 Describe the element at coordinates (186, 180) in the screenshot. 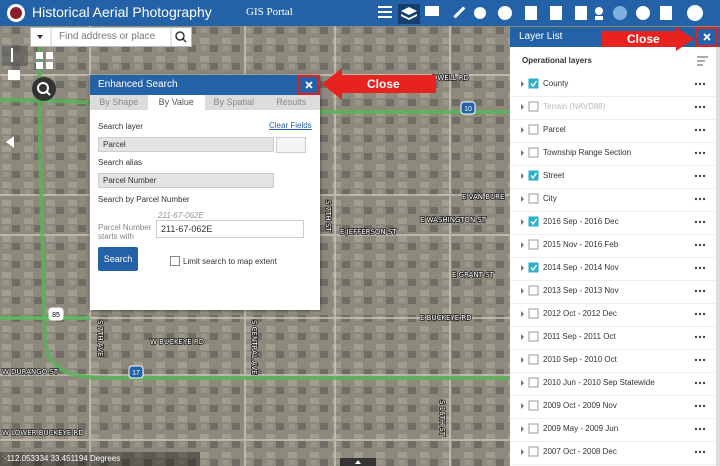

I see `alias-select: Parcel Number` at that location.